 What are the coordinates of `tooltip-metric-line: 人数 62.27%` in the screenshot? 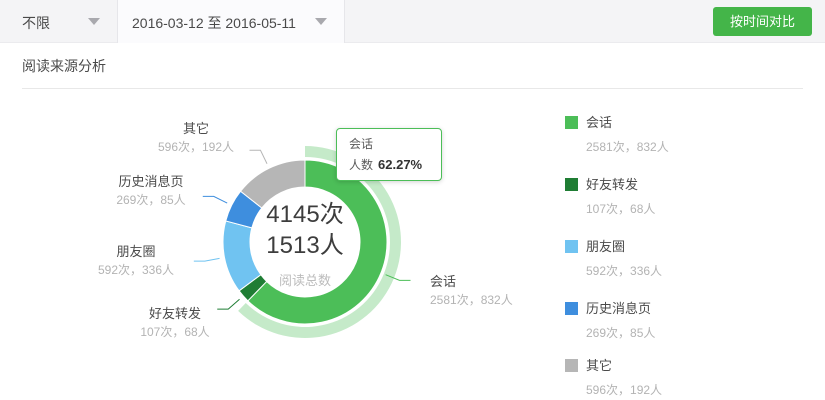 It's located at (389, 164).